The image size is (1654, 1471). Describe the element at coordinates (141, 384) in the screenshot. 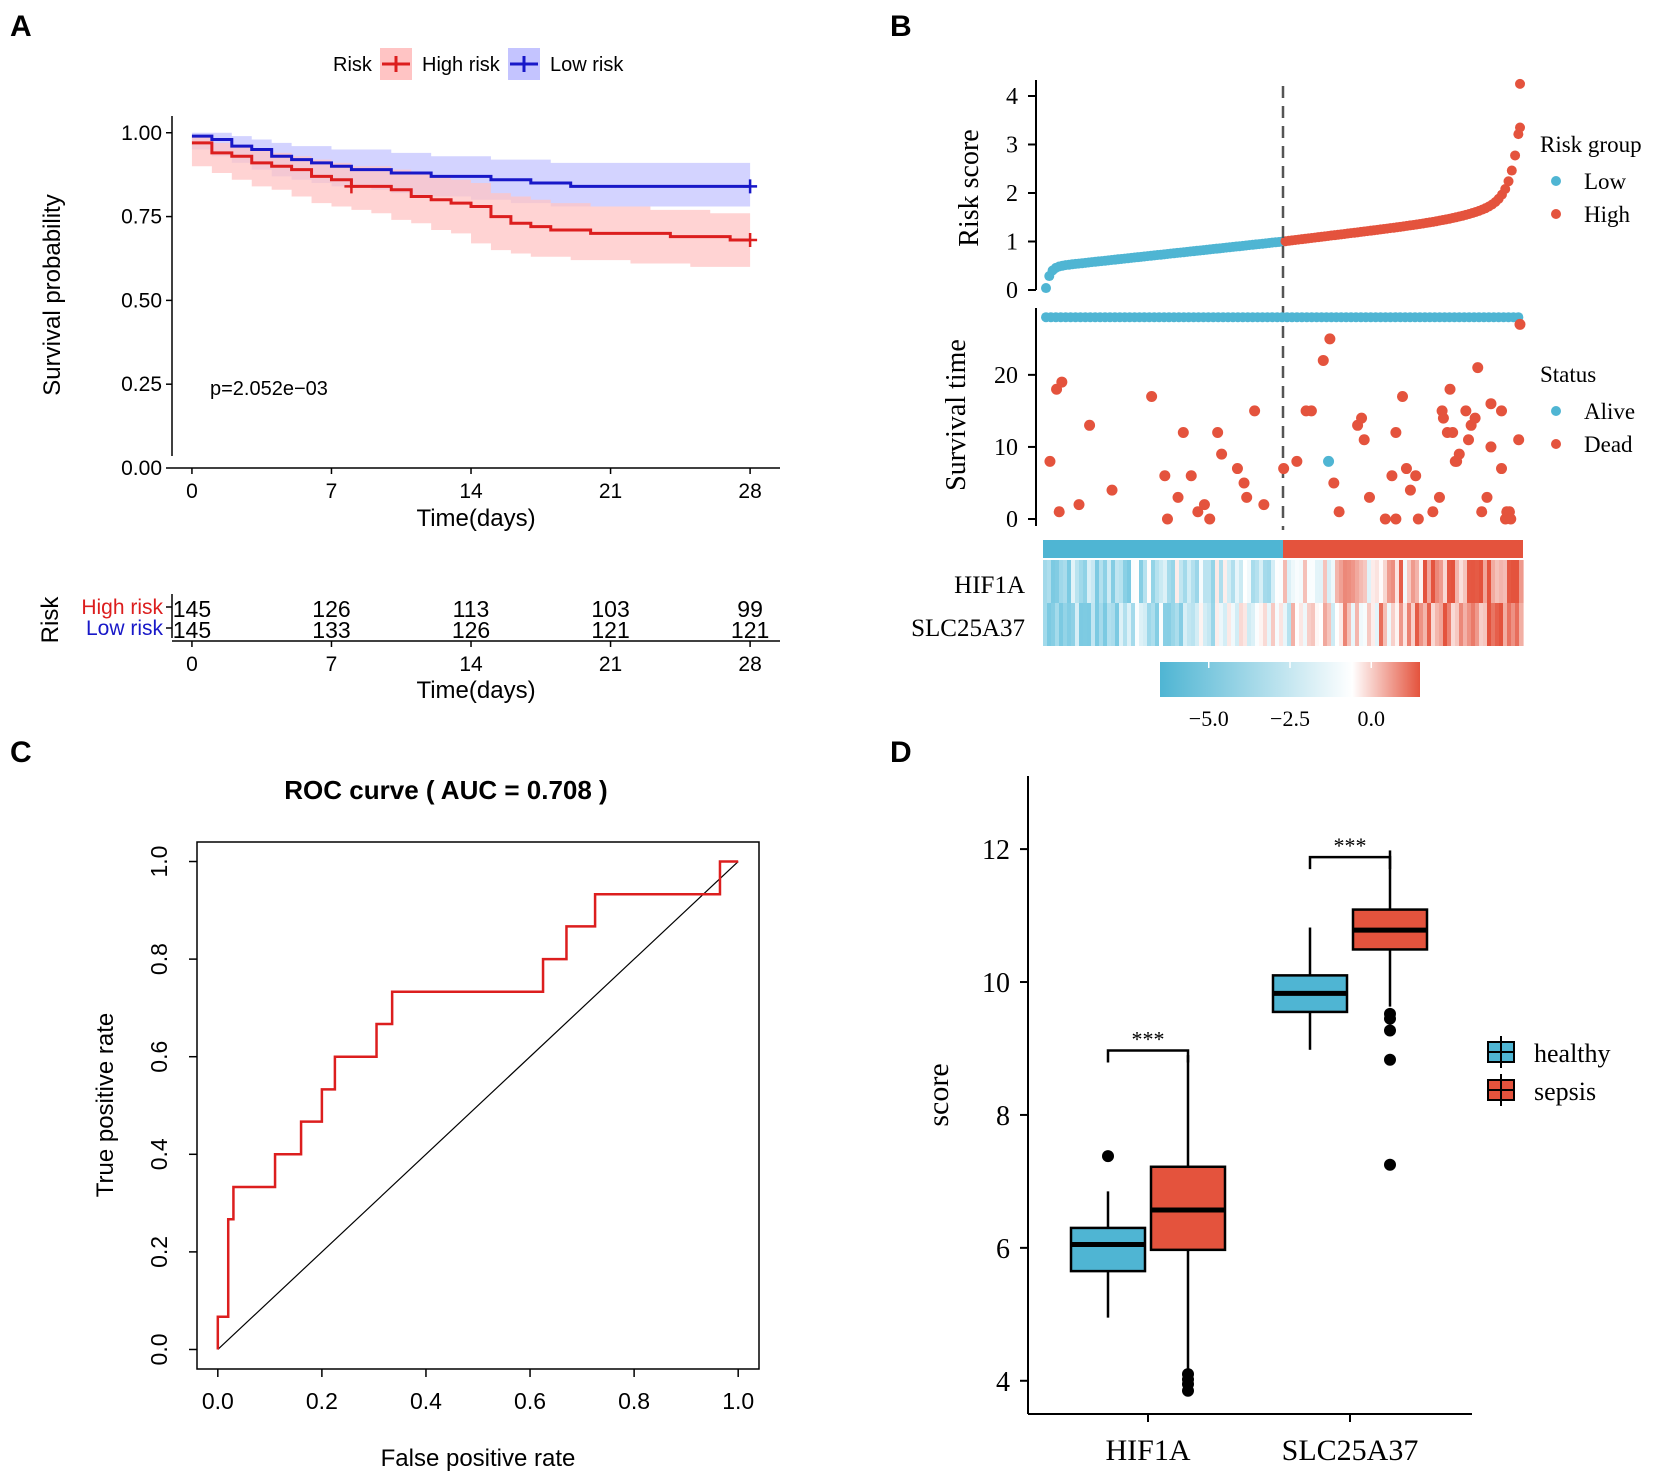

I see `km-y-tick-label: 0.25` at that location.